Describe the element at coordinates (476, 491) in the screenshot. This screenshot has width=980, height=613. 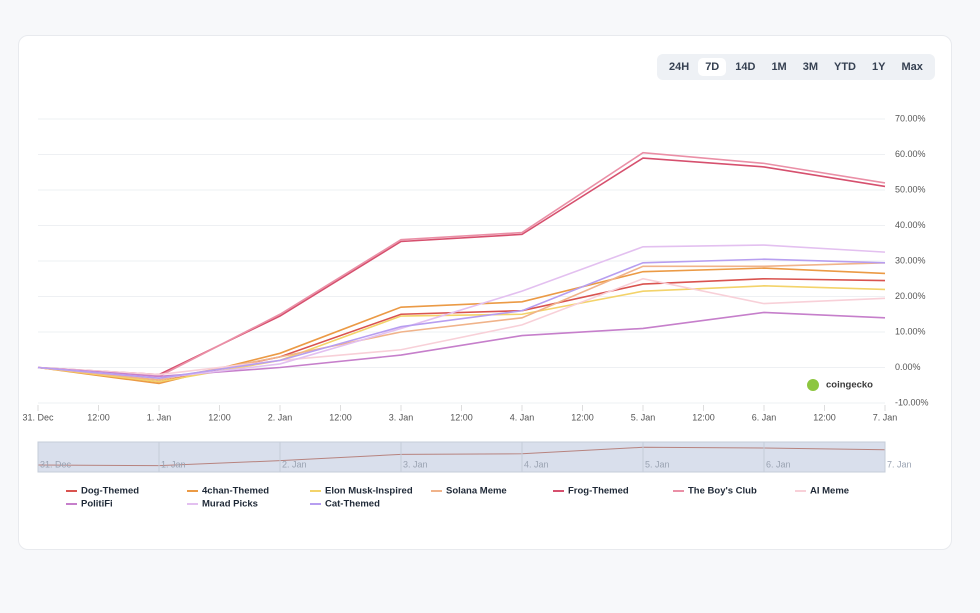
I see `legend-label: Solana Meme` at that location.